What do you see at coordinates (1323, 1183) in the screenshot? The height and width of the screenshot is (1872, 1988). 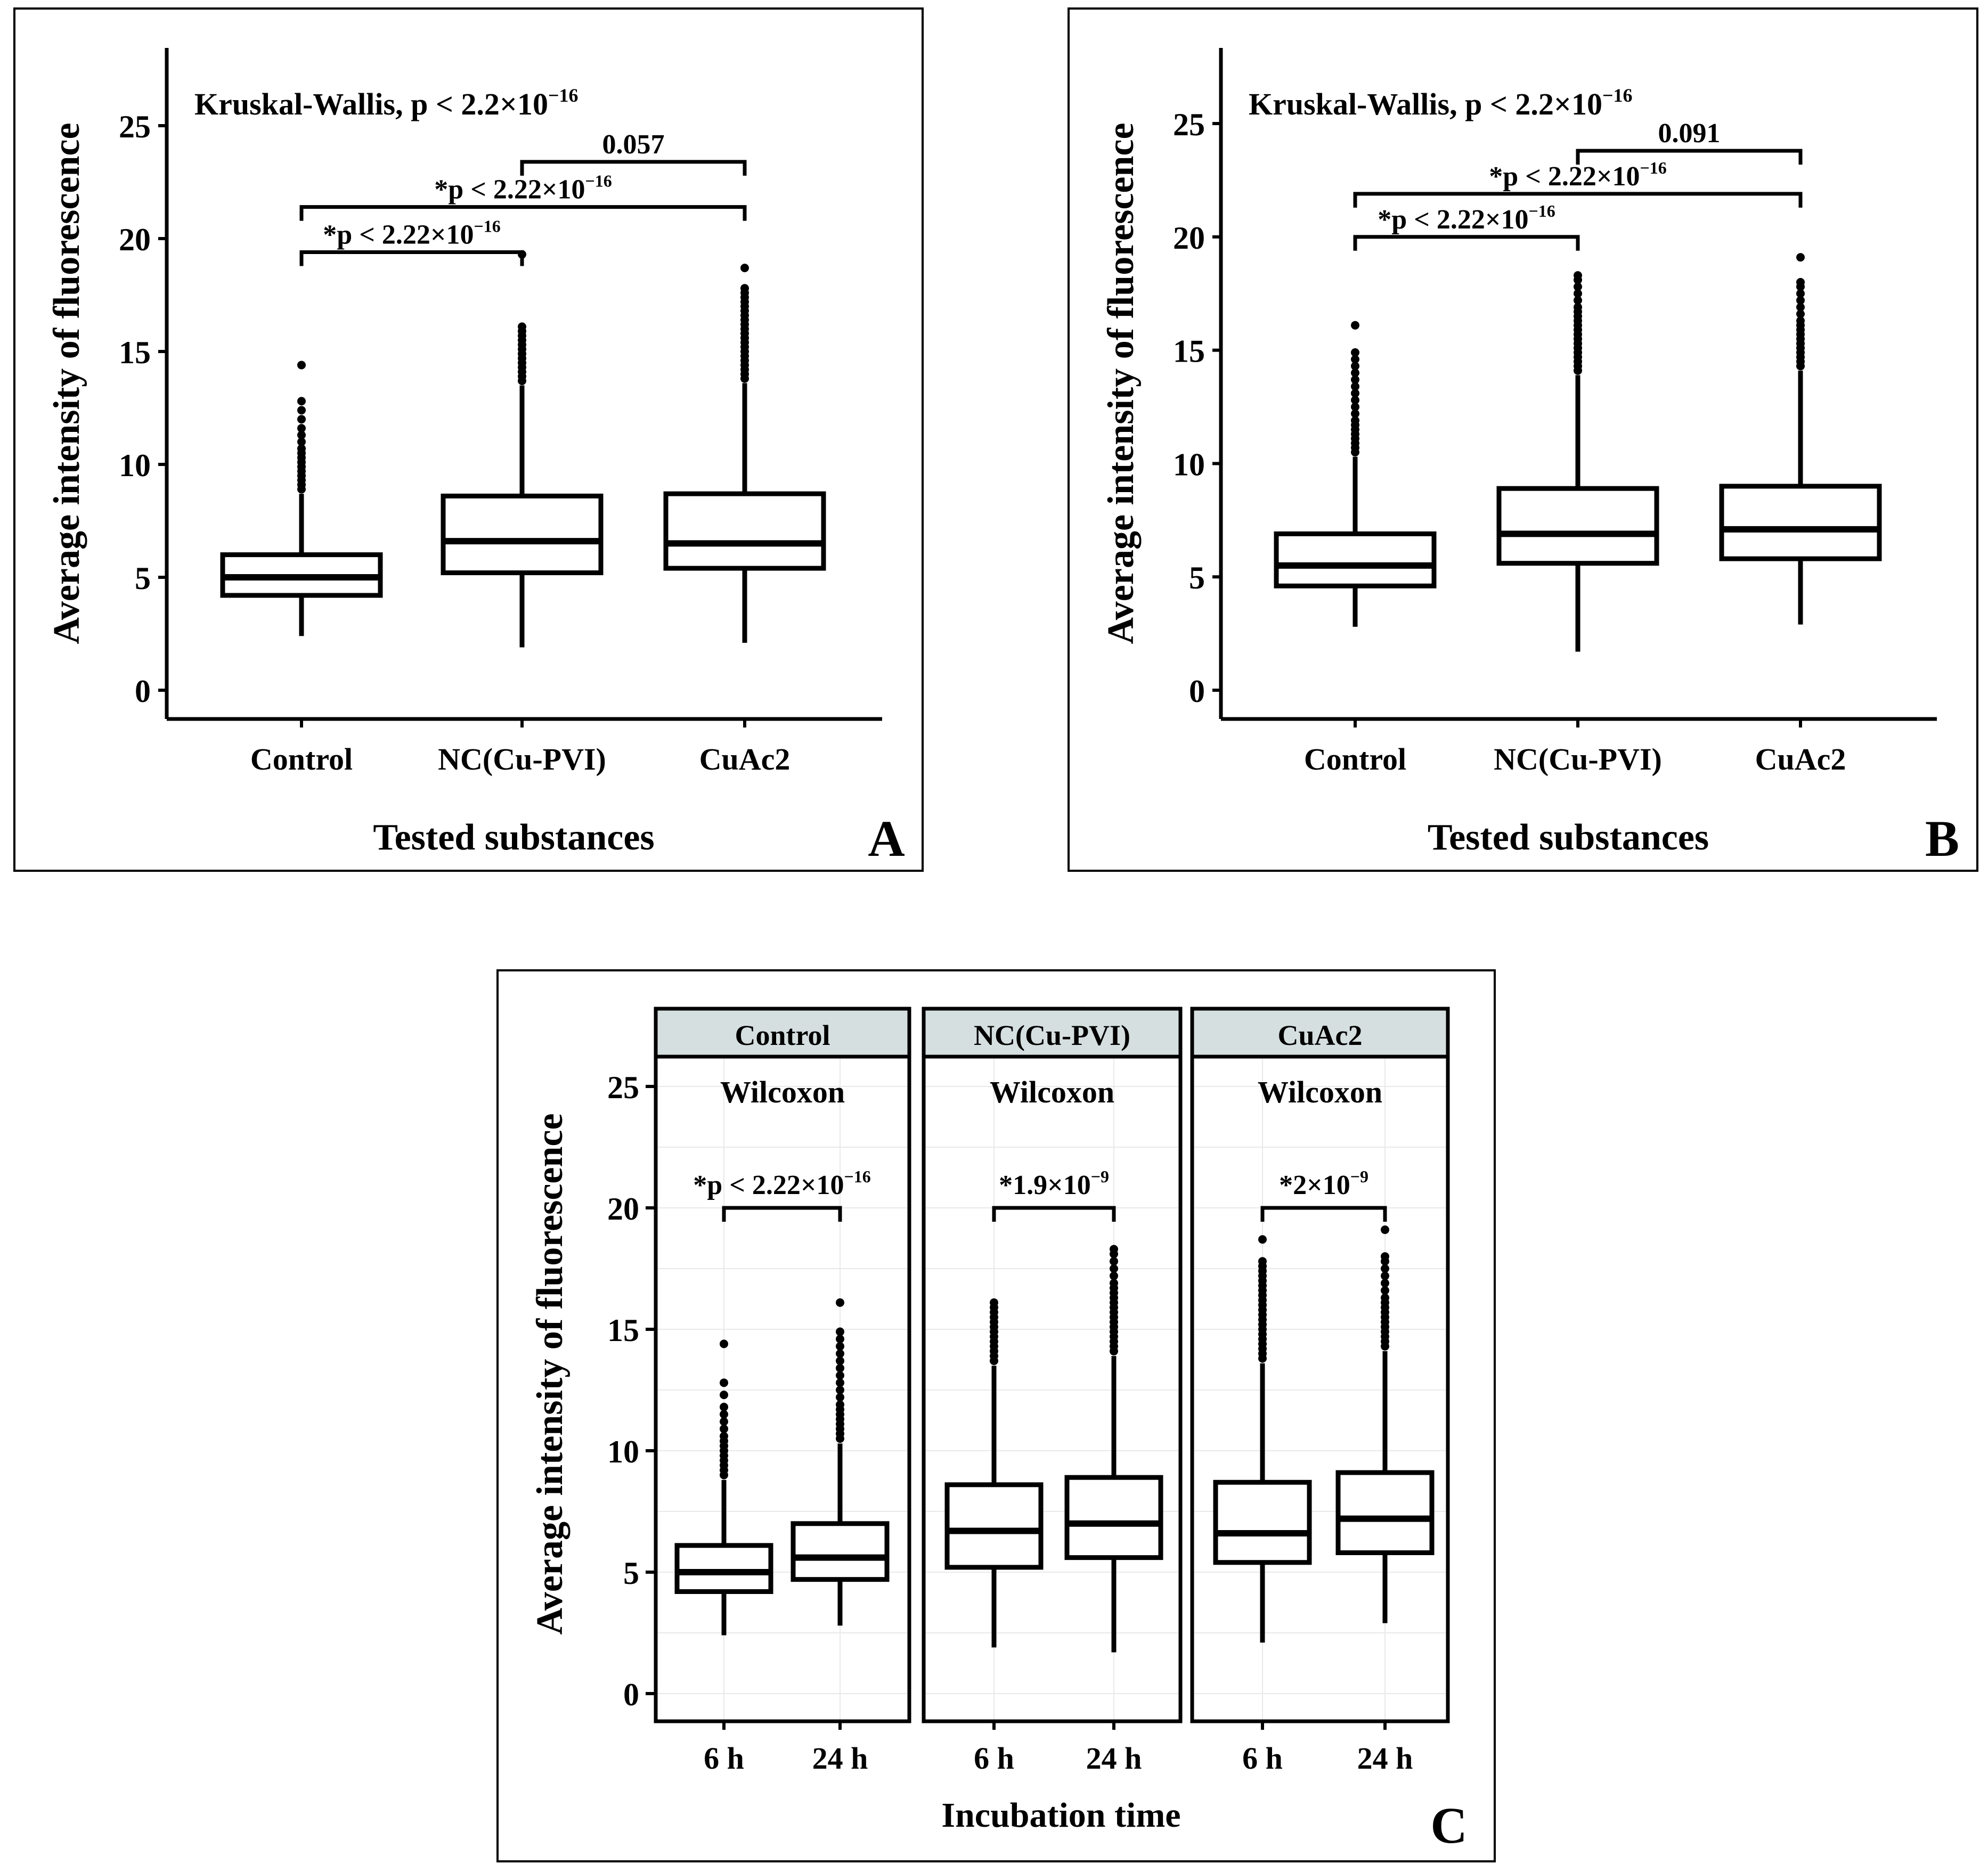 I see `significance-label: *2×10−9` at bounding box center [1323, 1183].